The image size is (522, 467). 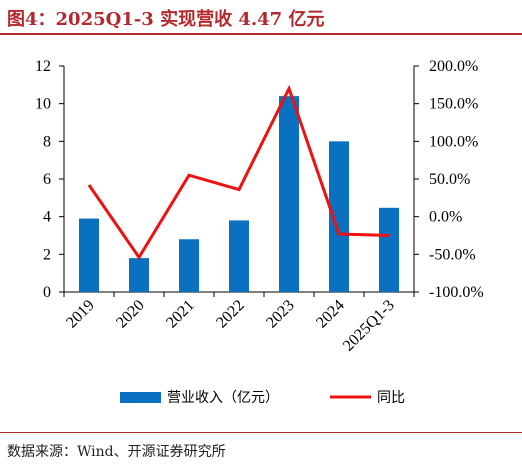 I want to click on right-tick-label: -100.0%, so click(x=456, y=292).